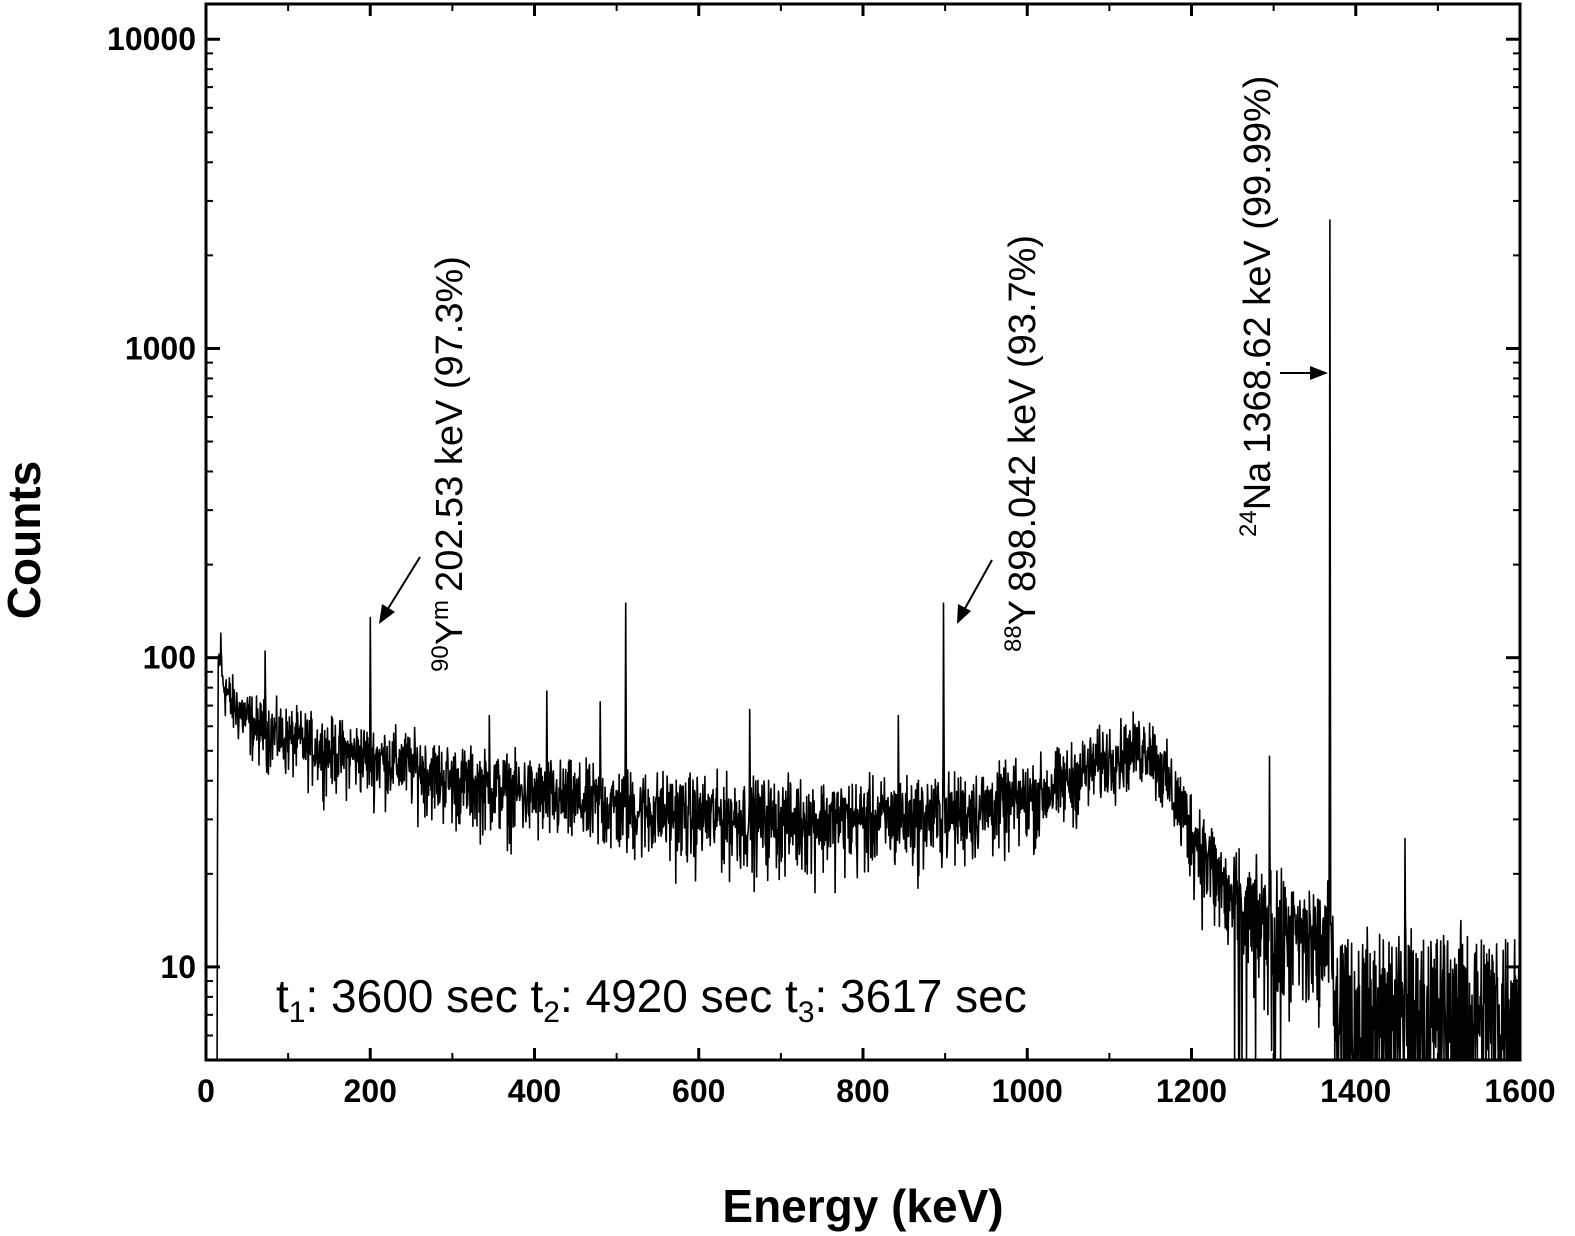  I want to click on t1-value: : 3600 sec, so click(417, 996).